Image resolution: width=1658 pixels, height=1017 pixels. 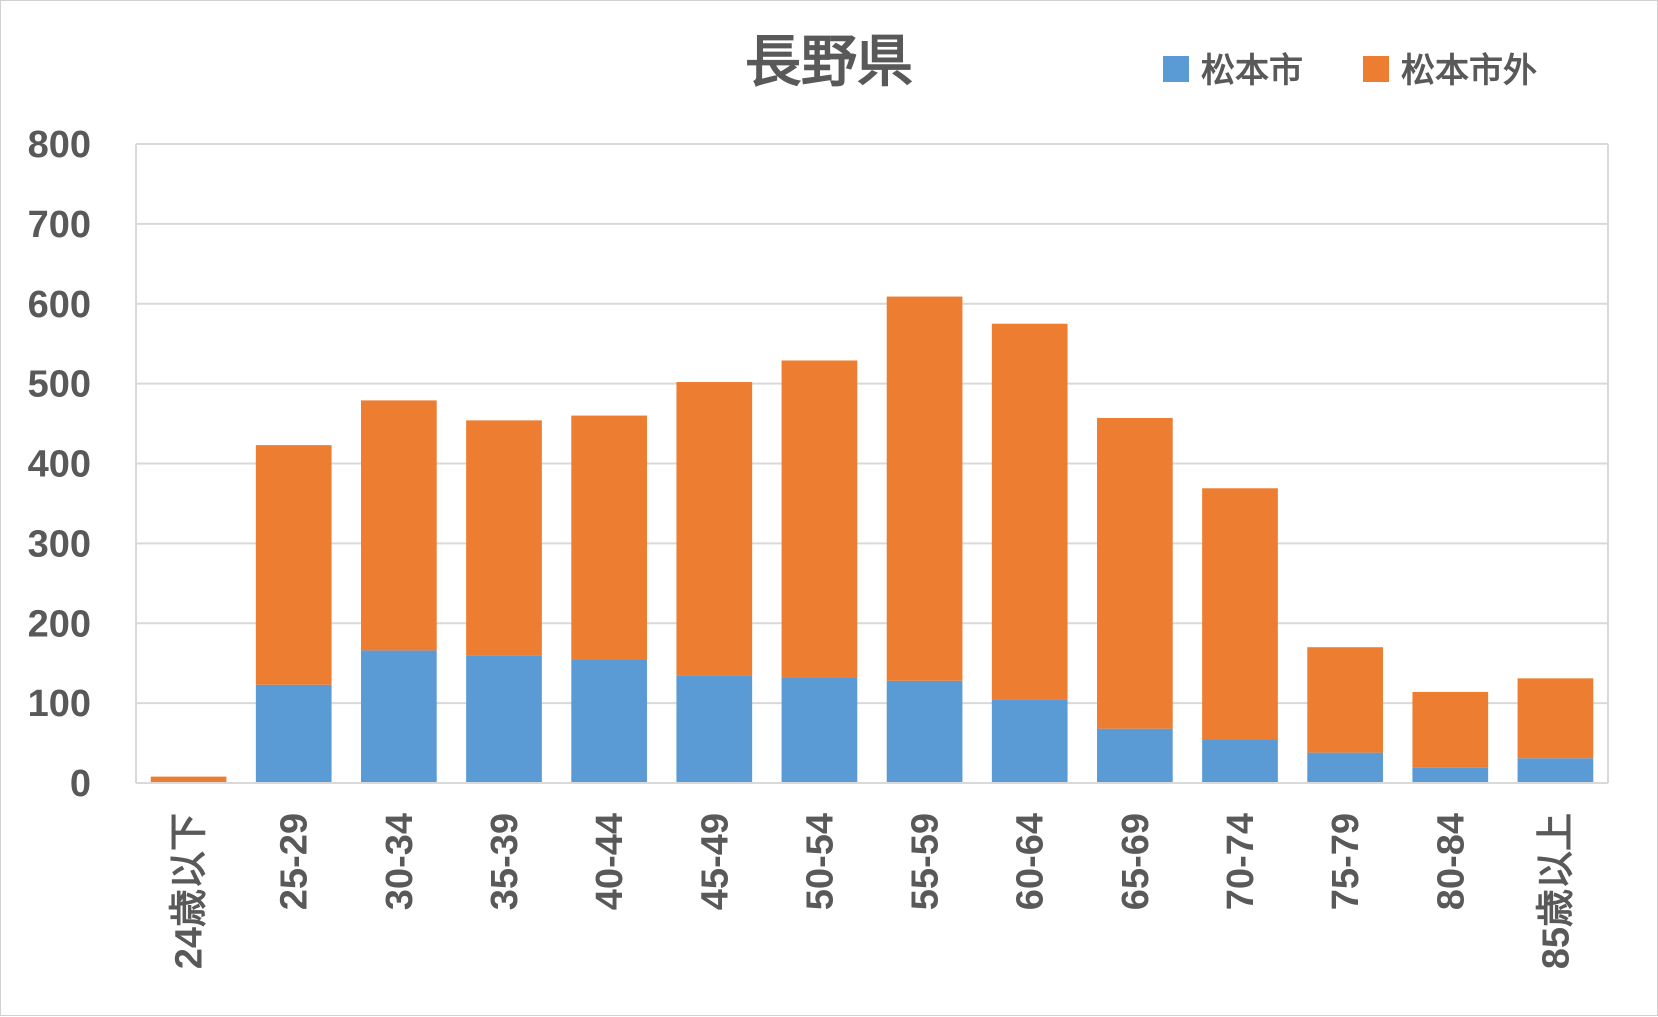 I want to click on x-tick-label: 60-64, so click(x=1031, y=861).